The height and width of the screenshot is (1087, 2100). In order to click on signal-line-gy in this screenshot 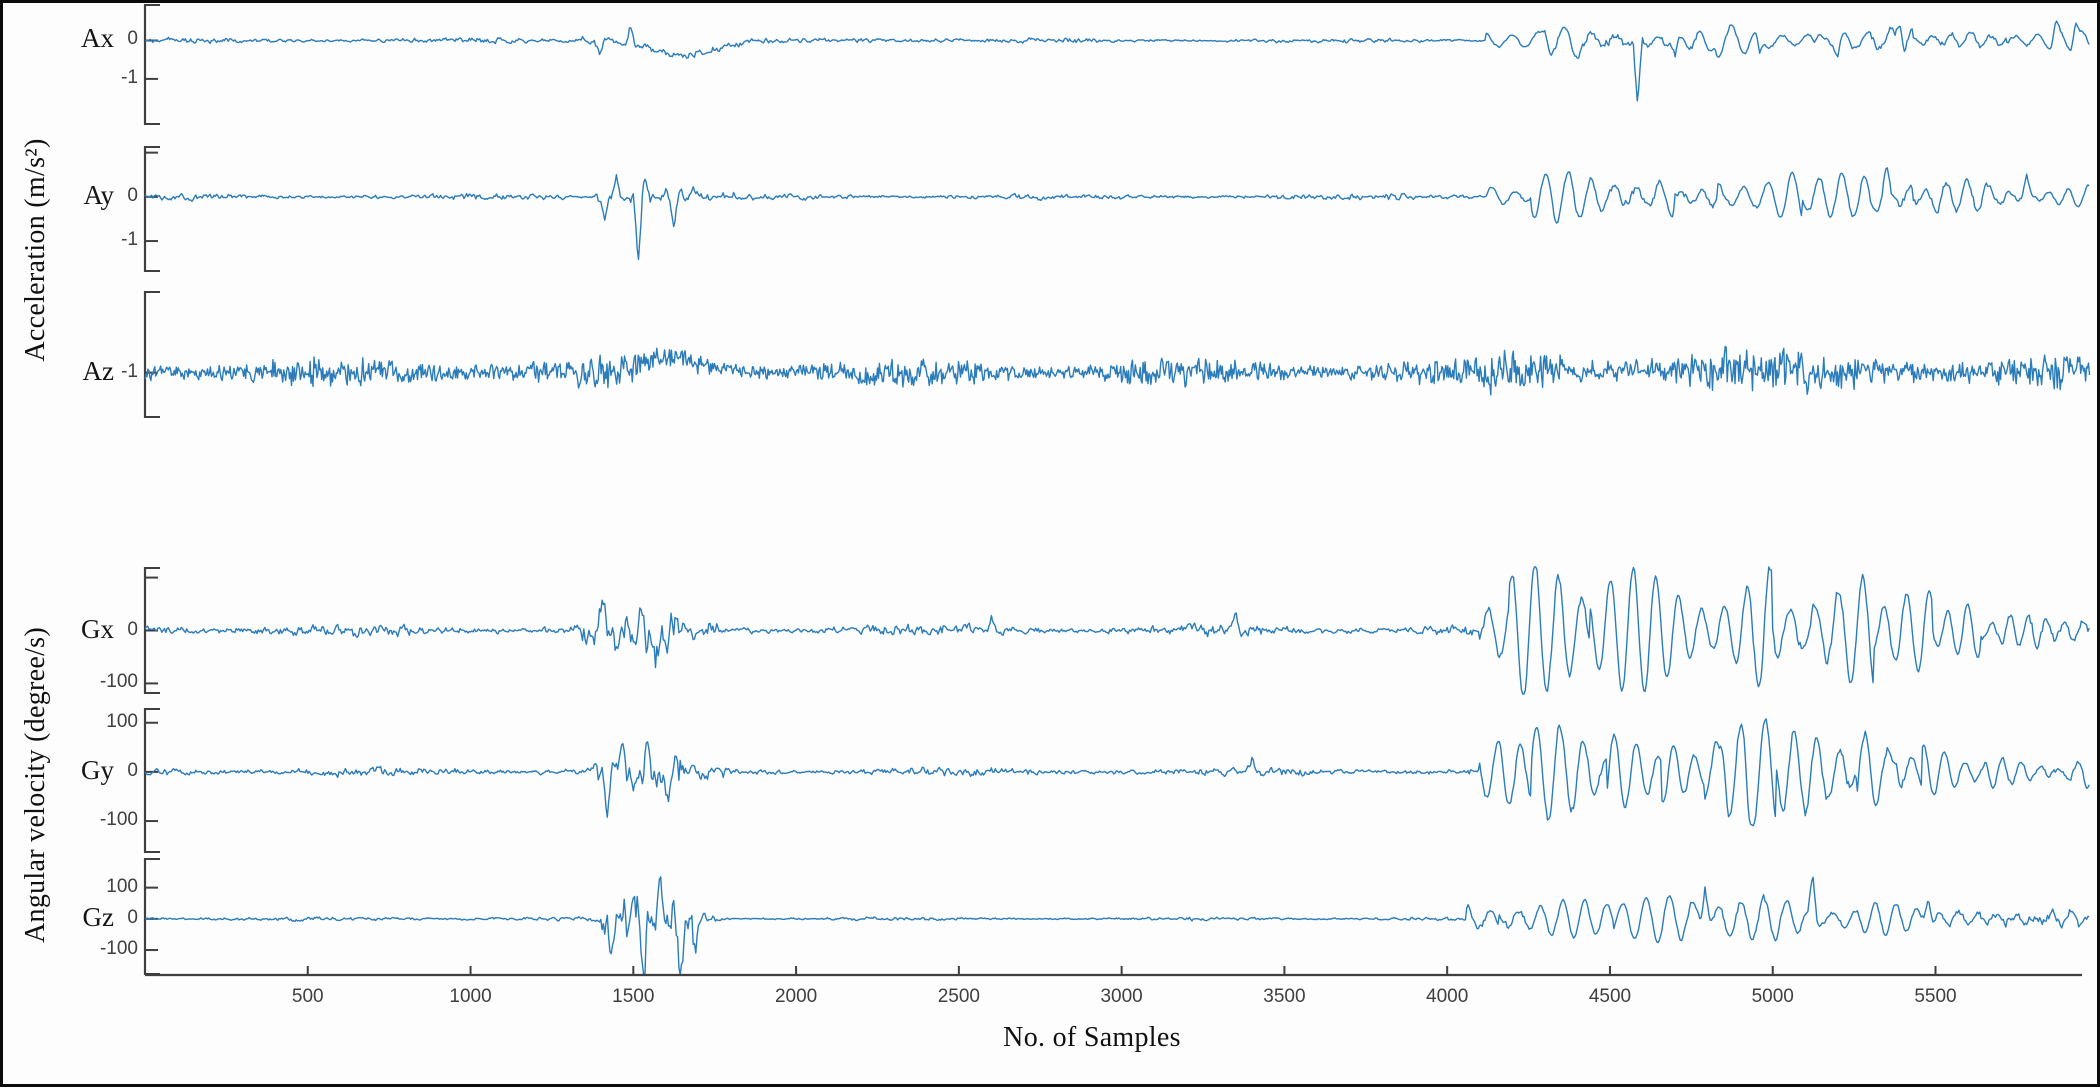, I will do `click(1117, 772)`.